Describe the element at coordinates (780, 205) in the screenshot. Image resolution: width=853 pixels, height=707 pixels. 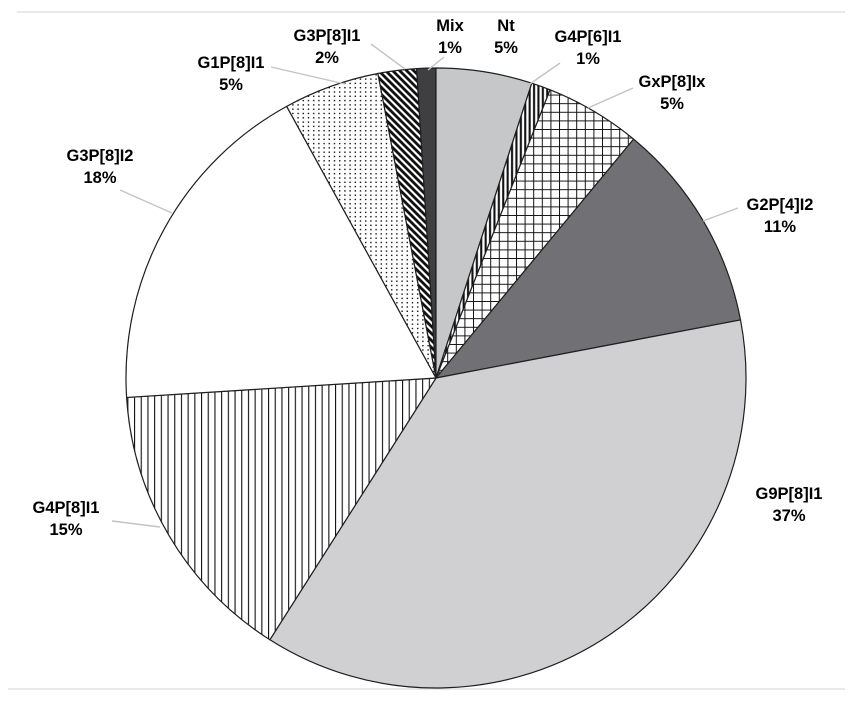
I see `slice-name: G2P[4]I2` at that location.